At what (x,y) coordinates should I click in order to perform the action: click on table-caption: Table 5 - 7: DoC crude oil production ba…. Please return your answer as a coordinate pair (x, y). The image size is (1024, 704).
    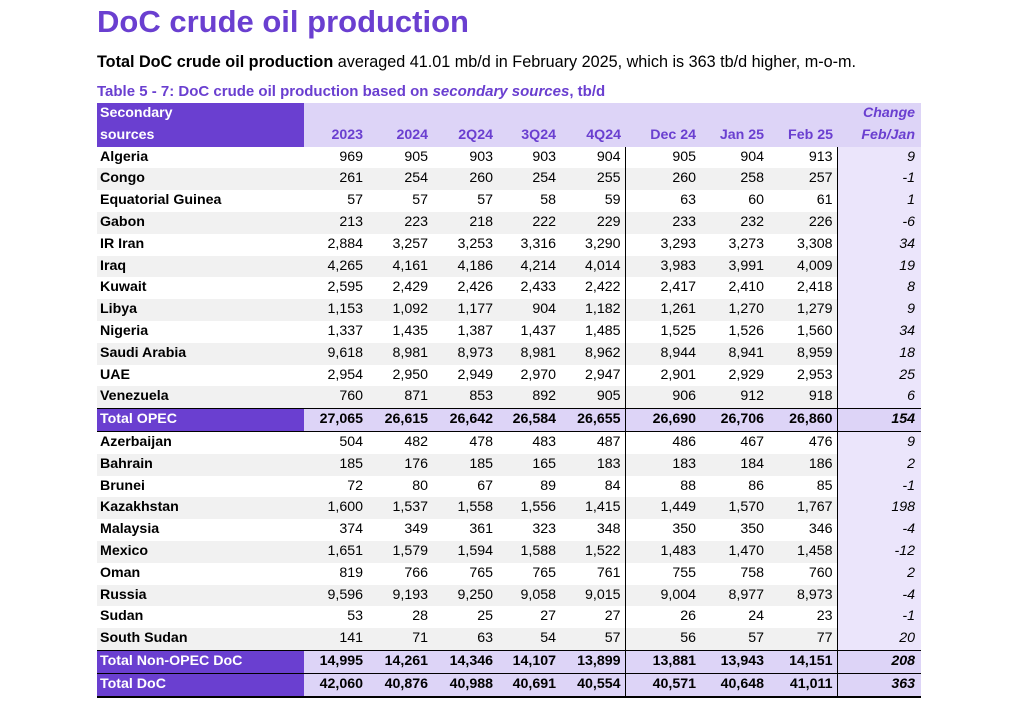
    Looking at the image, I should click on (351, 91).